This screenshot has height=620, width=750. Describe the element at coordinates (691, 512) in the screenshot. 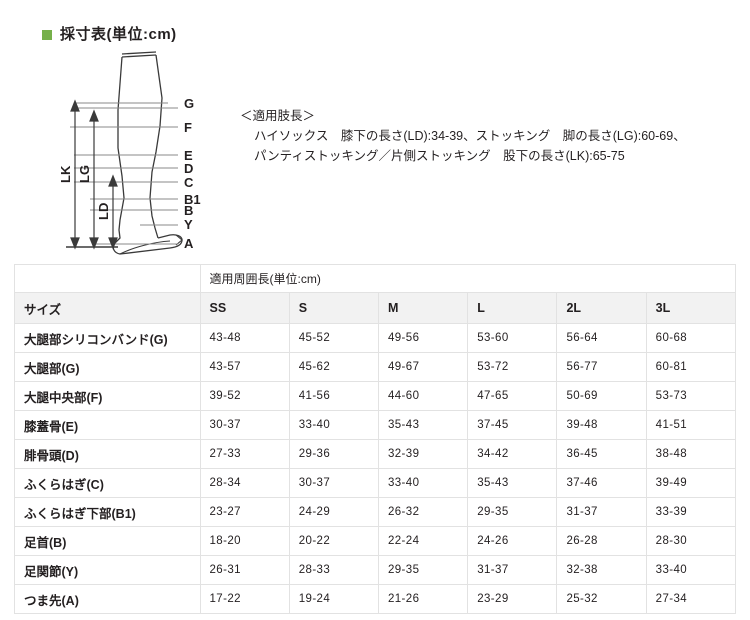

I see `cell-value: 33-39` at that location.